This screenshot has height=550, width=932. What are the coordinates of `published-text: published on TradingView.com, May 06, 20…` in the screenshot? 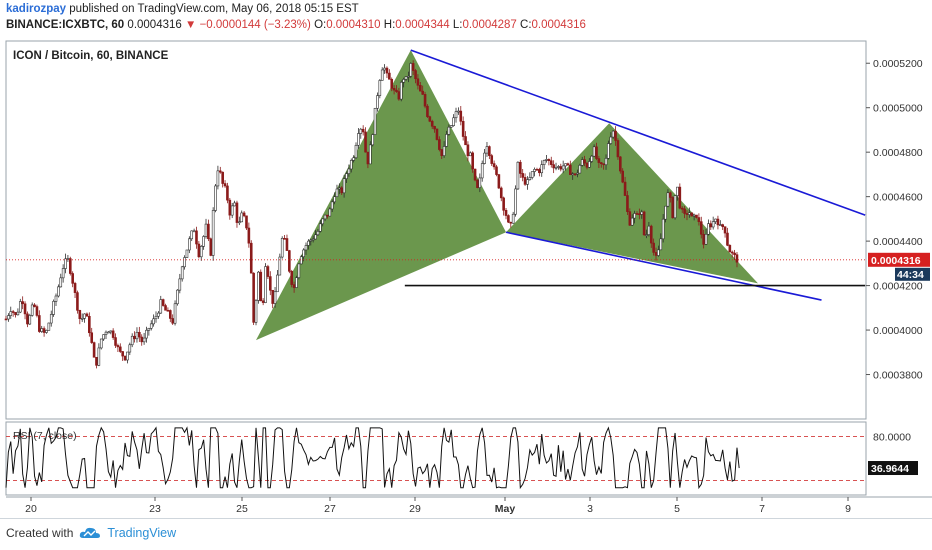 It's located at (214, 9).